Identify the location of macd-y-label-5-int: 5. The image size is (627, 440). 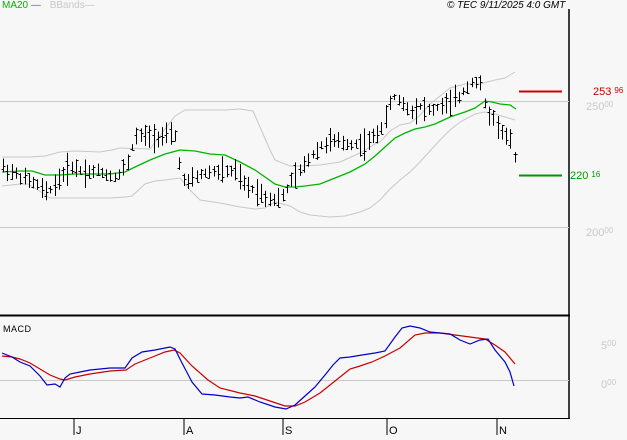
(604, 346).